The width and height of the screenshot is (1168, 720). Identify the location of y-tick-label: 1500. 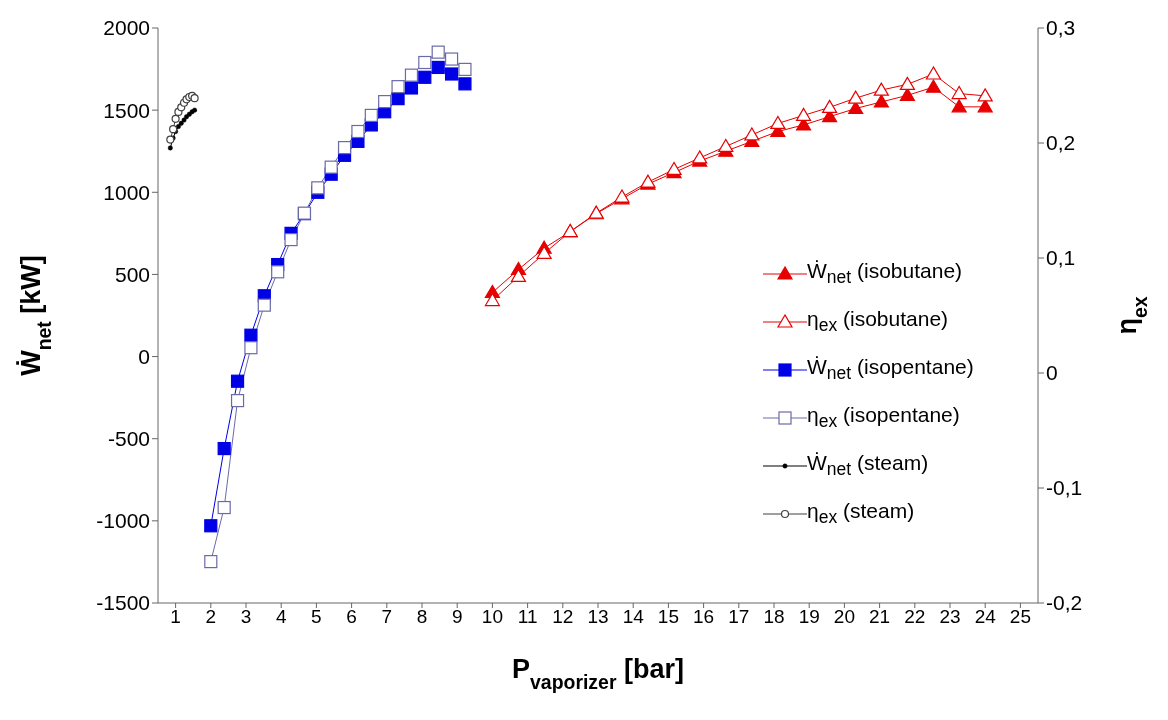
(126, 110).